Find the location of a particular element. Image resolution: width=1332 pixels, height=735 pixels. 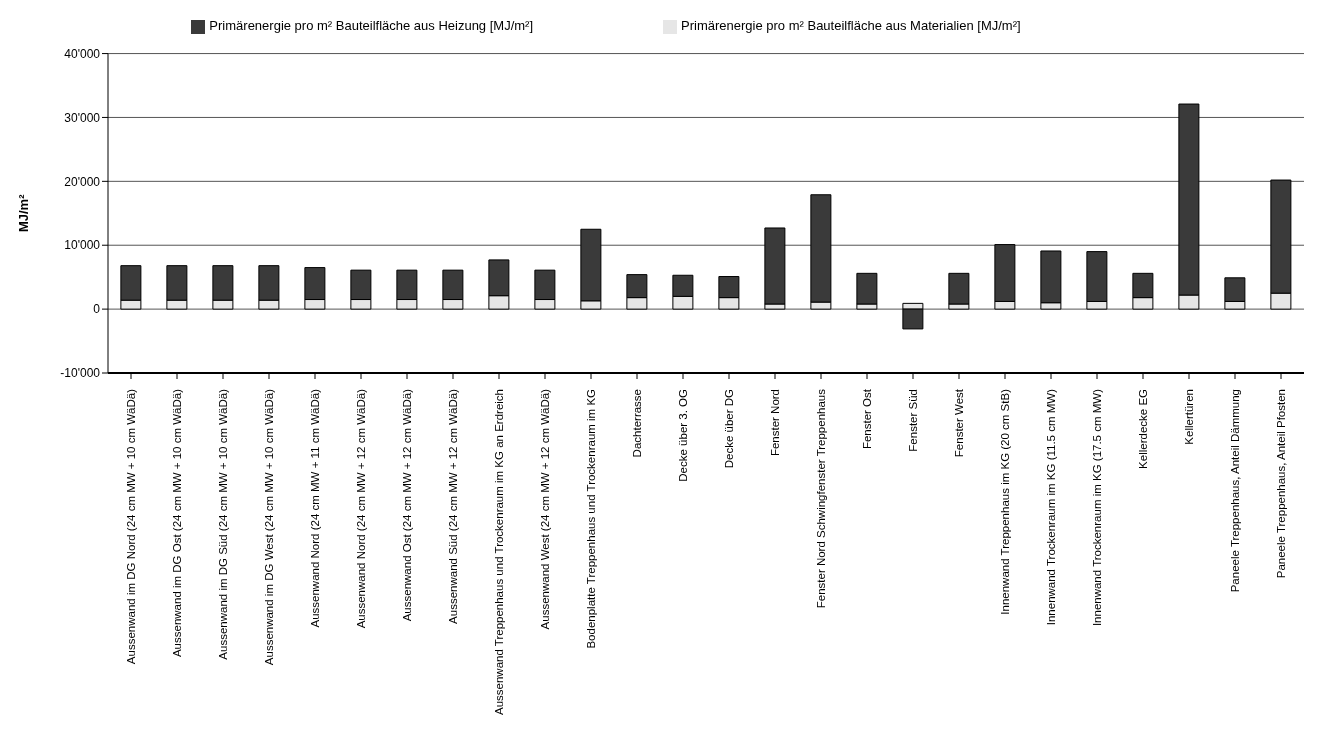

y-tick-label: 20'000 is located at coordinates (82, 181).